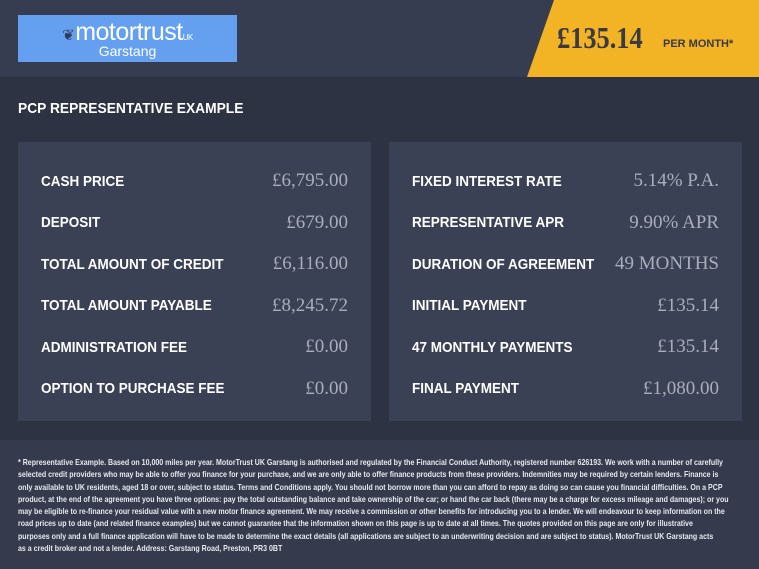 The height and width of the screenshot is (569, 759). I want to click on leaf-icon: ❦, so click(68, 35).